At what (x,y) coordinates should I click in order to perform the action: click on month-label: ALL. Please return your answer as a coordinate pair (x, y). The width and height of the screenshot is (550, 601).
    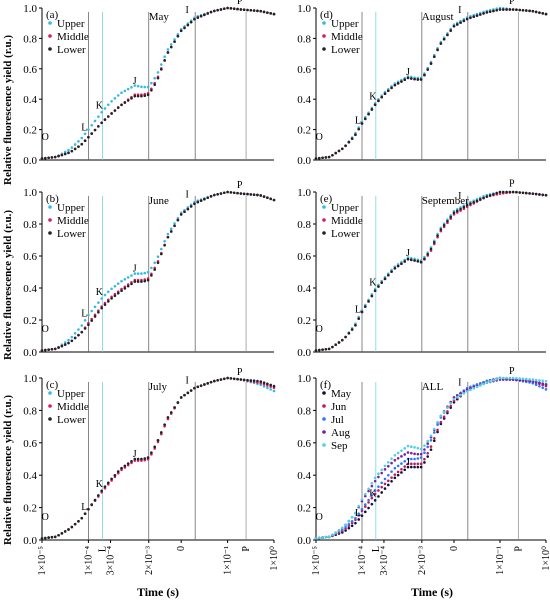
    Looking at the image, I should click on (433, 387).